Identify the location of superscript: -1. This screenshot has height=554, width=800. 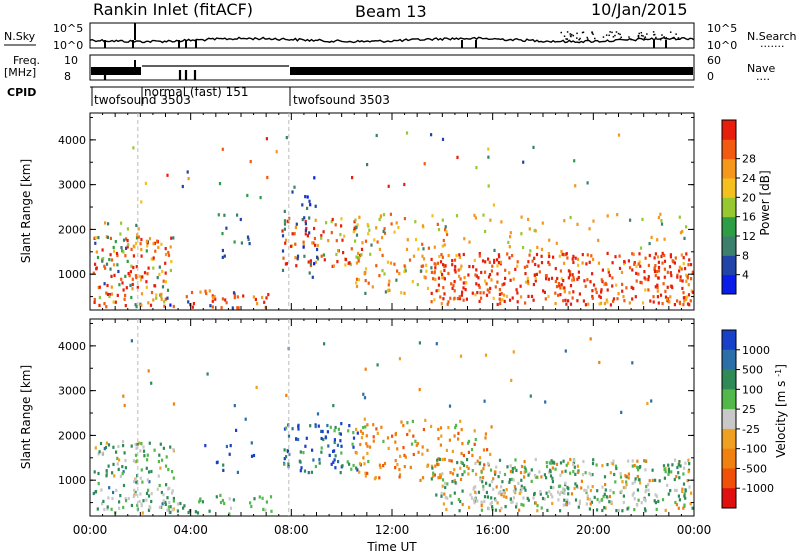
(778, 373).